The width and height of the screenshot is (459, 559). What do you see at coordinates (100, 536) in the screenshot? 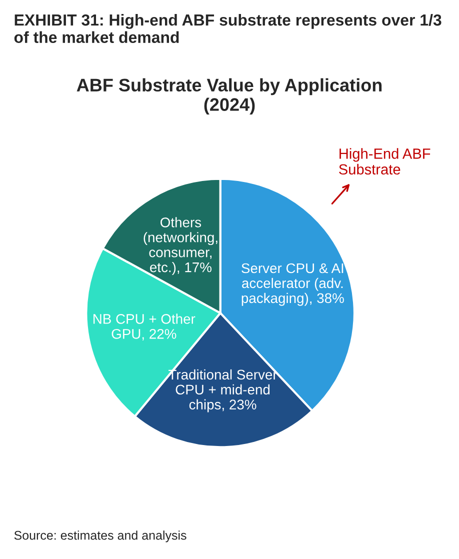
I see `source-note: Source: estimates and analysis` at bounding box center [100, 536].